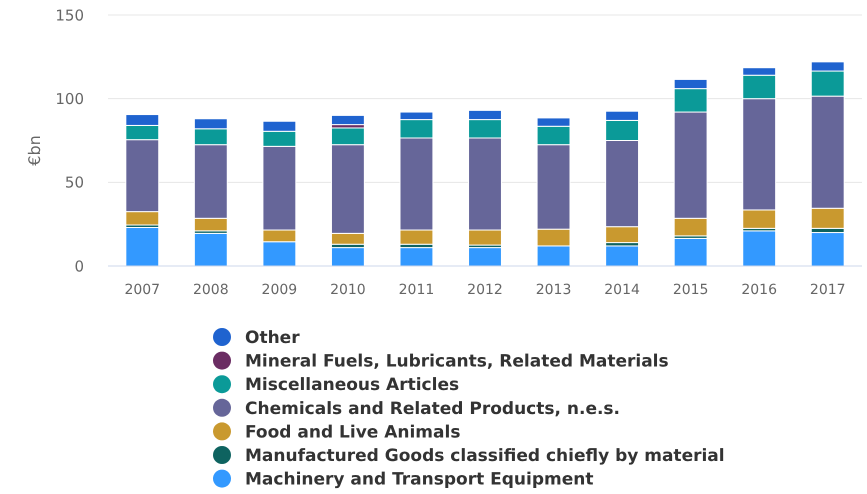 This screenshot has height=494, width=867. What do you see at coordinates (280, 290) in the screenshot?
I see `x-tick-label: 2009` at bounding box center [280, 290].